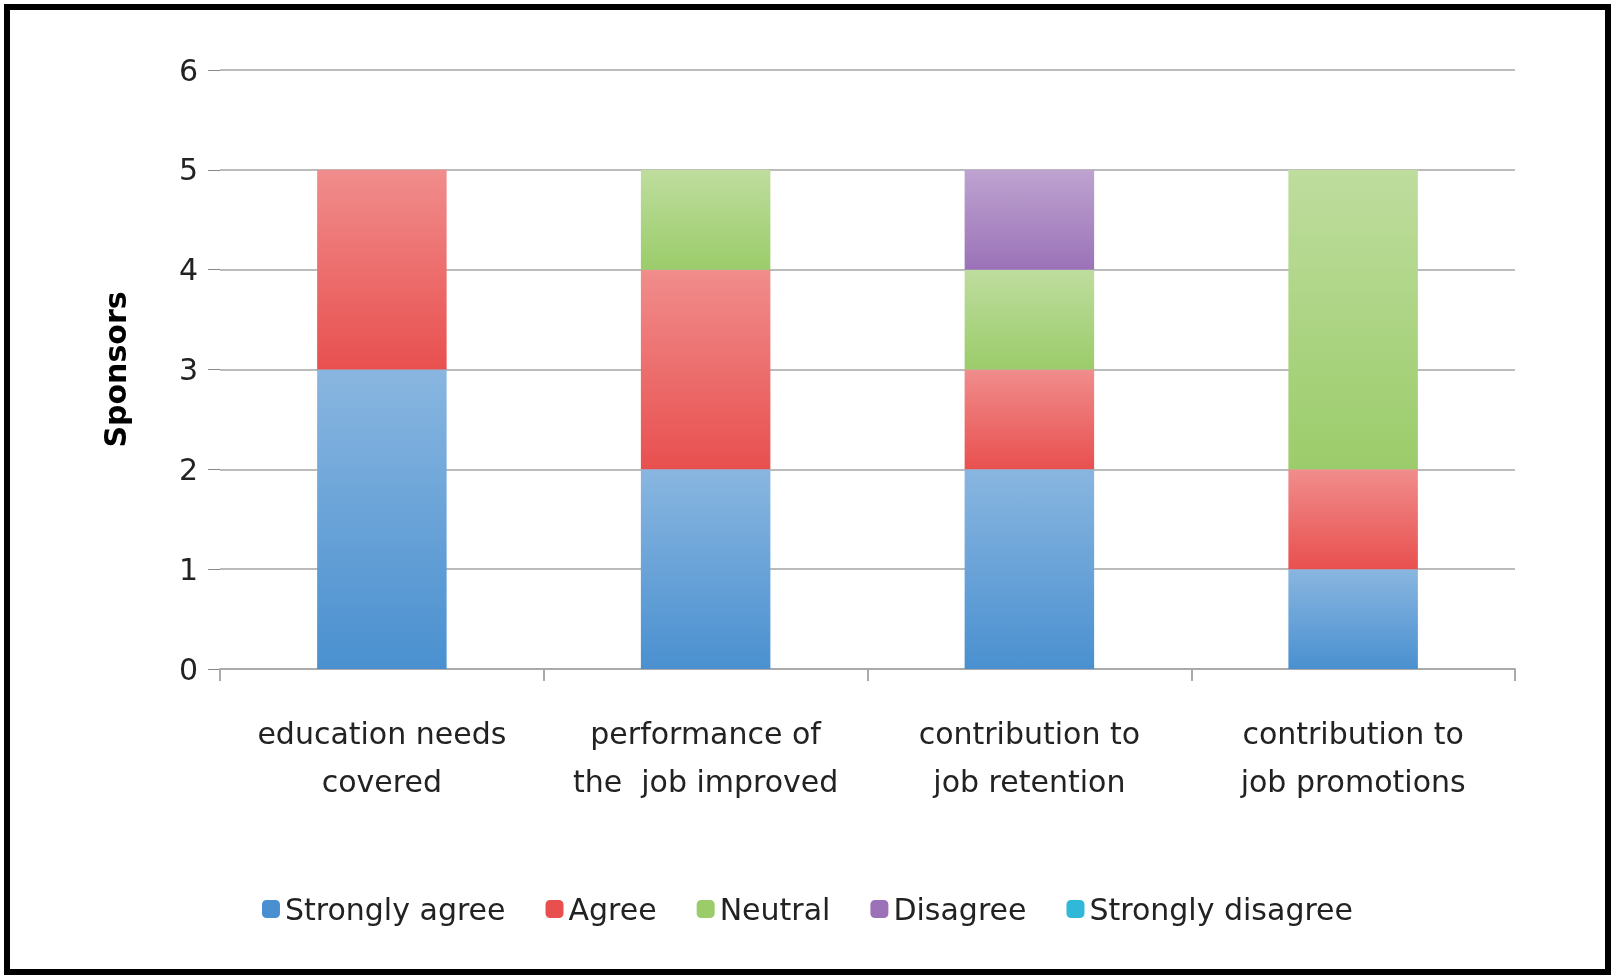 This screenshot has width=1611, height=975. What do you see at coordinates (395, 909) in the screenshot?
I see `legend-label: Strongly agree` at bounding box center [395, 909].